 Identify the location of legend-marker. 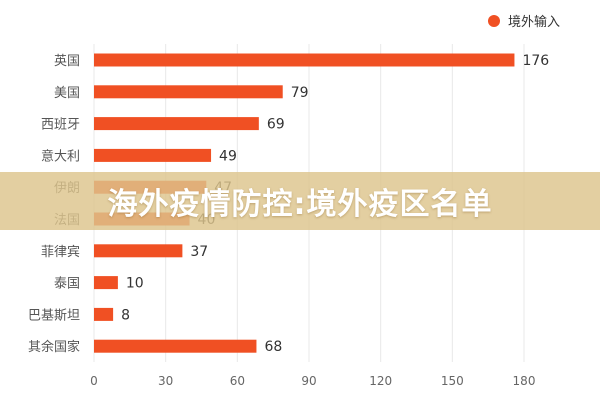
(494, 21).